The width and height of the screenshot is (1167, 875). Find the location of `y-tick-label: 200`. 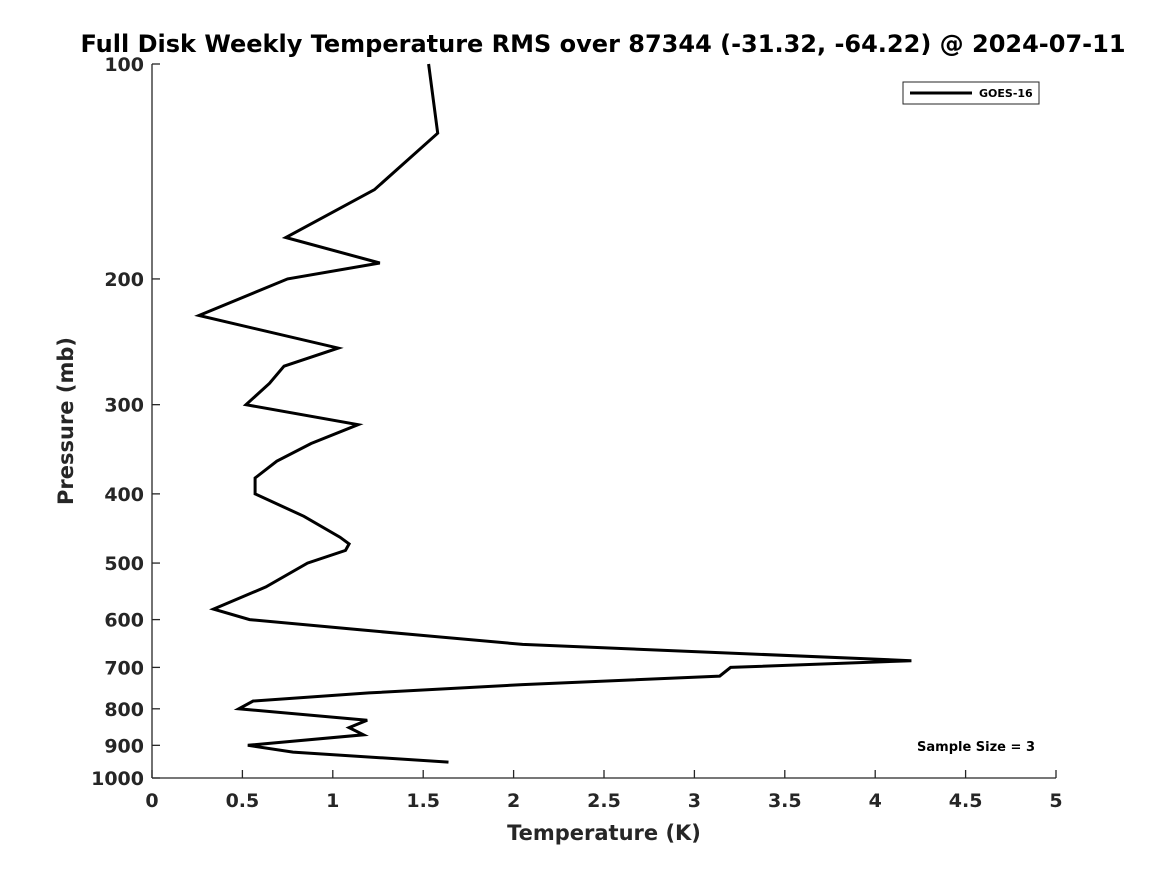

y-tick-label: 200 is located at coordinates (124, 280).